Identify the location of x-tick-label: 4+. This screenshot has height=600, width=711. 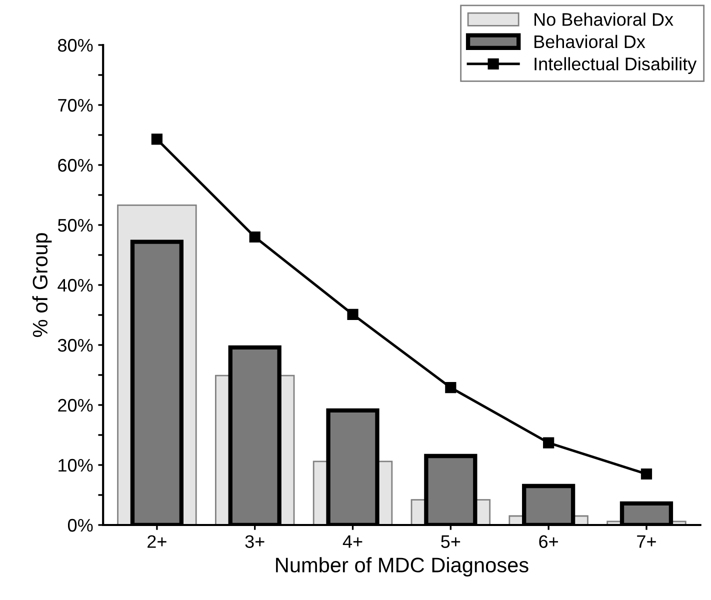
(352, 541).